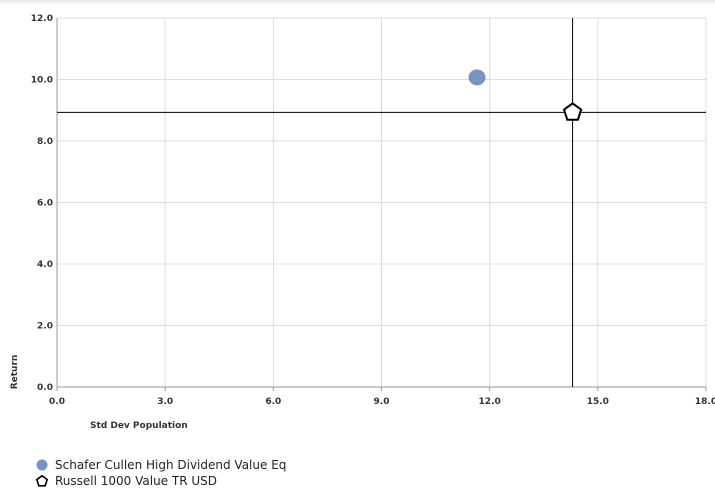 This screenshot has width=715, height=489. What do you see at coordinates (45, 204) in the screenshot?
I see `y-tick-label: 6.0` at bounding box center [45, 204].